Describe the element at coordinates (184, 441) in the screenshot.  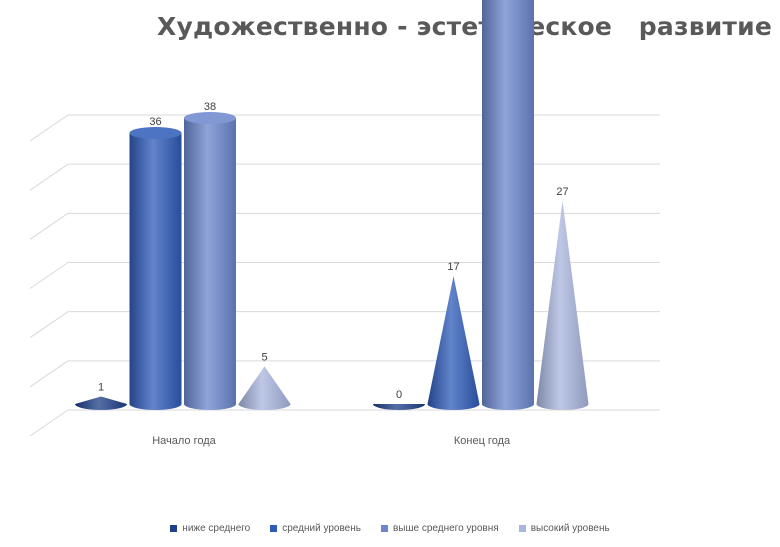
I see `category-label: Начало года` at that location.